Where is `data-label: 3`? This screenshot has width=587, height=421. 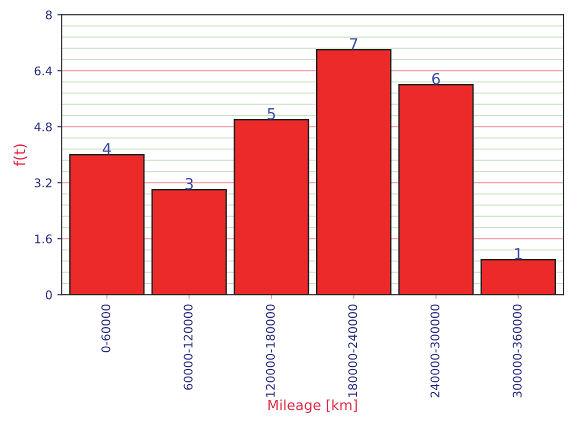
data-label: 3 is located at coordinates (189, 184).